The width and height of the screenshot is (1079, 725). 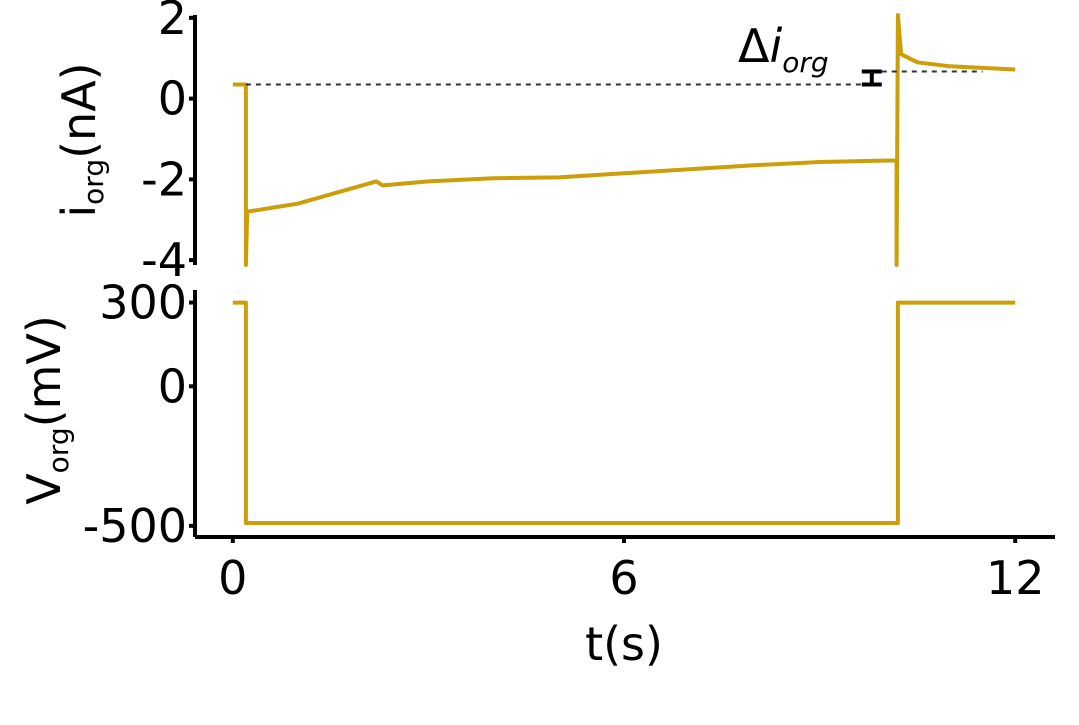 What do you see at coordinates (623, 578) in the screenshot?
I see `x-tick-label: 6` at bounding box center [623, 578].